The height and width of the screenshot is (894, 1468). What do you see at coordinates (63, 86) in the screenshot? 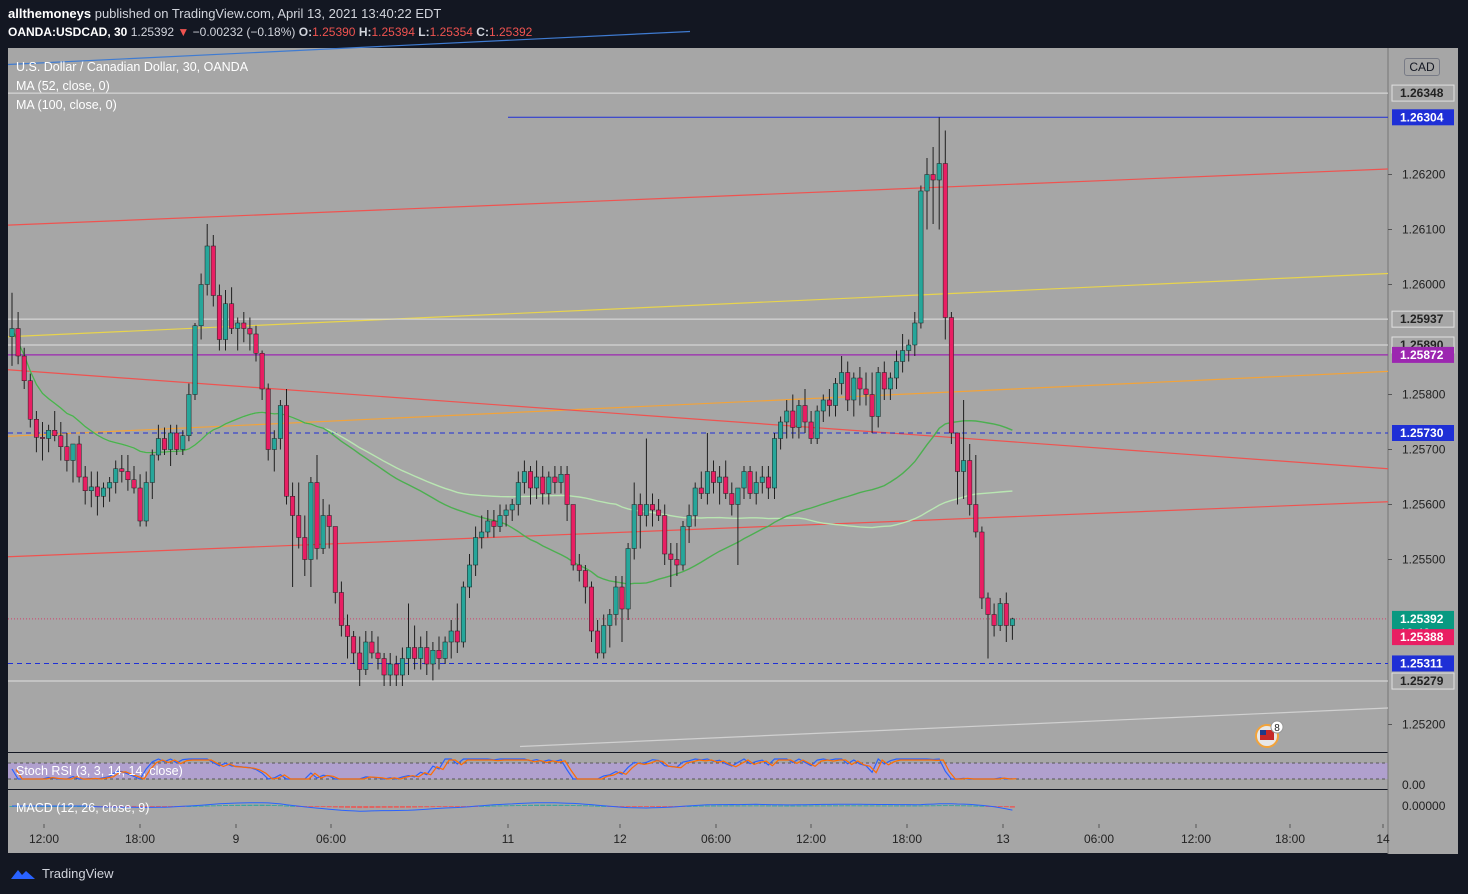
I see `ma52-legend: MA (52, close, 0)` at bounding box center [63, 86].